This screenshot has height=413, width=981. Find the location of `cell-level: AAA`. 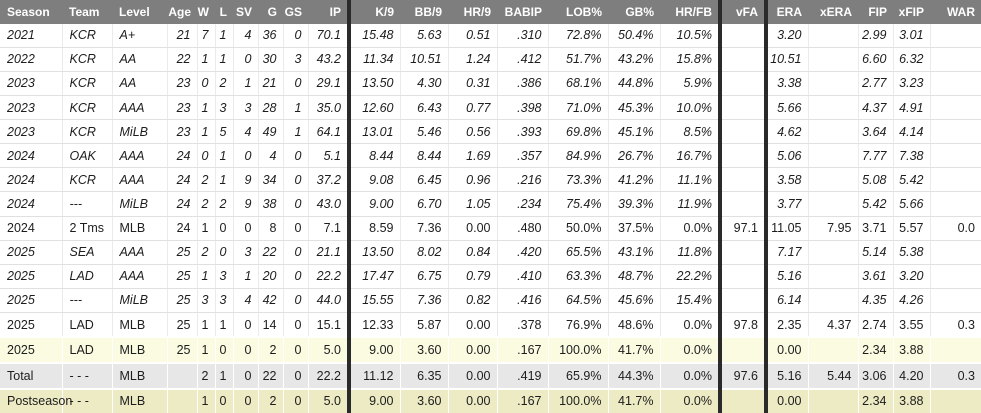

cell-level: AAA is located at coordinates (140, 180).